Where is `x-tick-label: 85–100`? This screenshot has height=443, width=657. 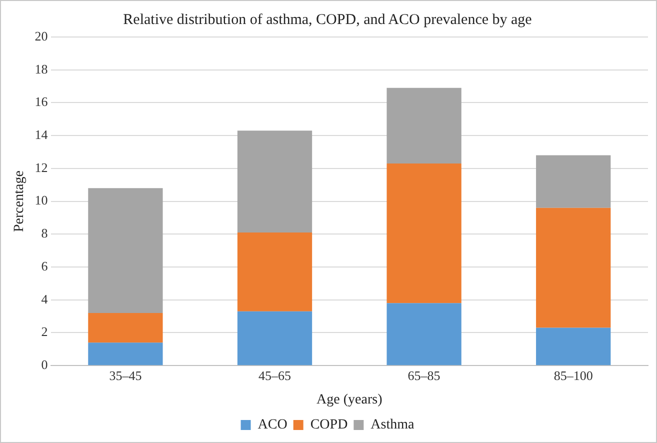 x-tick-label: 85–100 is located at coordinates (573, 375).